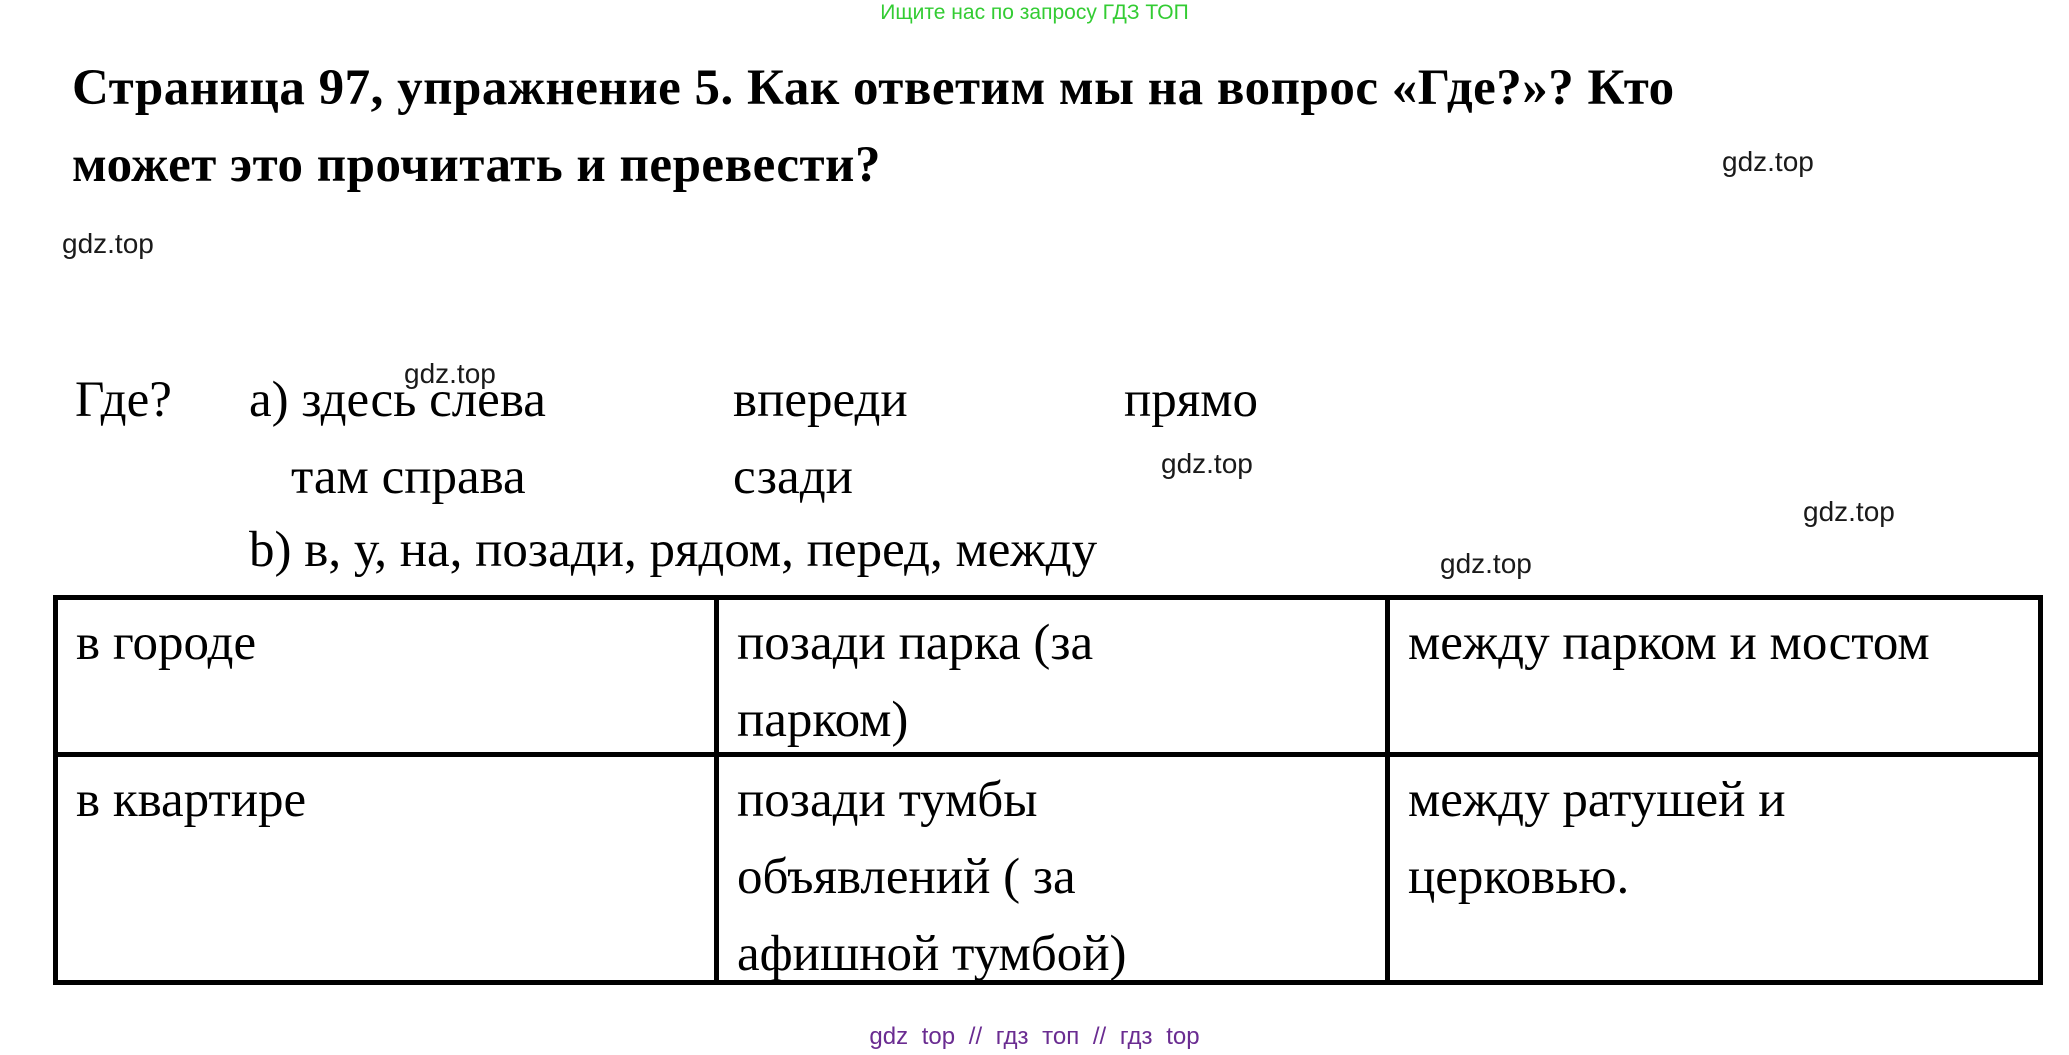 The image size is (2069, 1055). What do you see at coordinates (793, 477) in the screenshot?
I see `answer-a-item-5: сзади` at bounding box center [793, 477].